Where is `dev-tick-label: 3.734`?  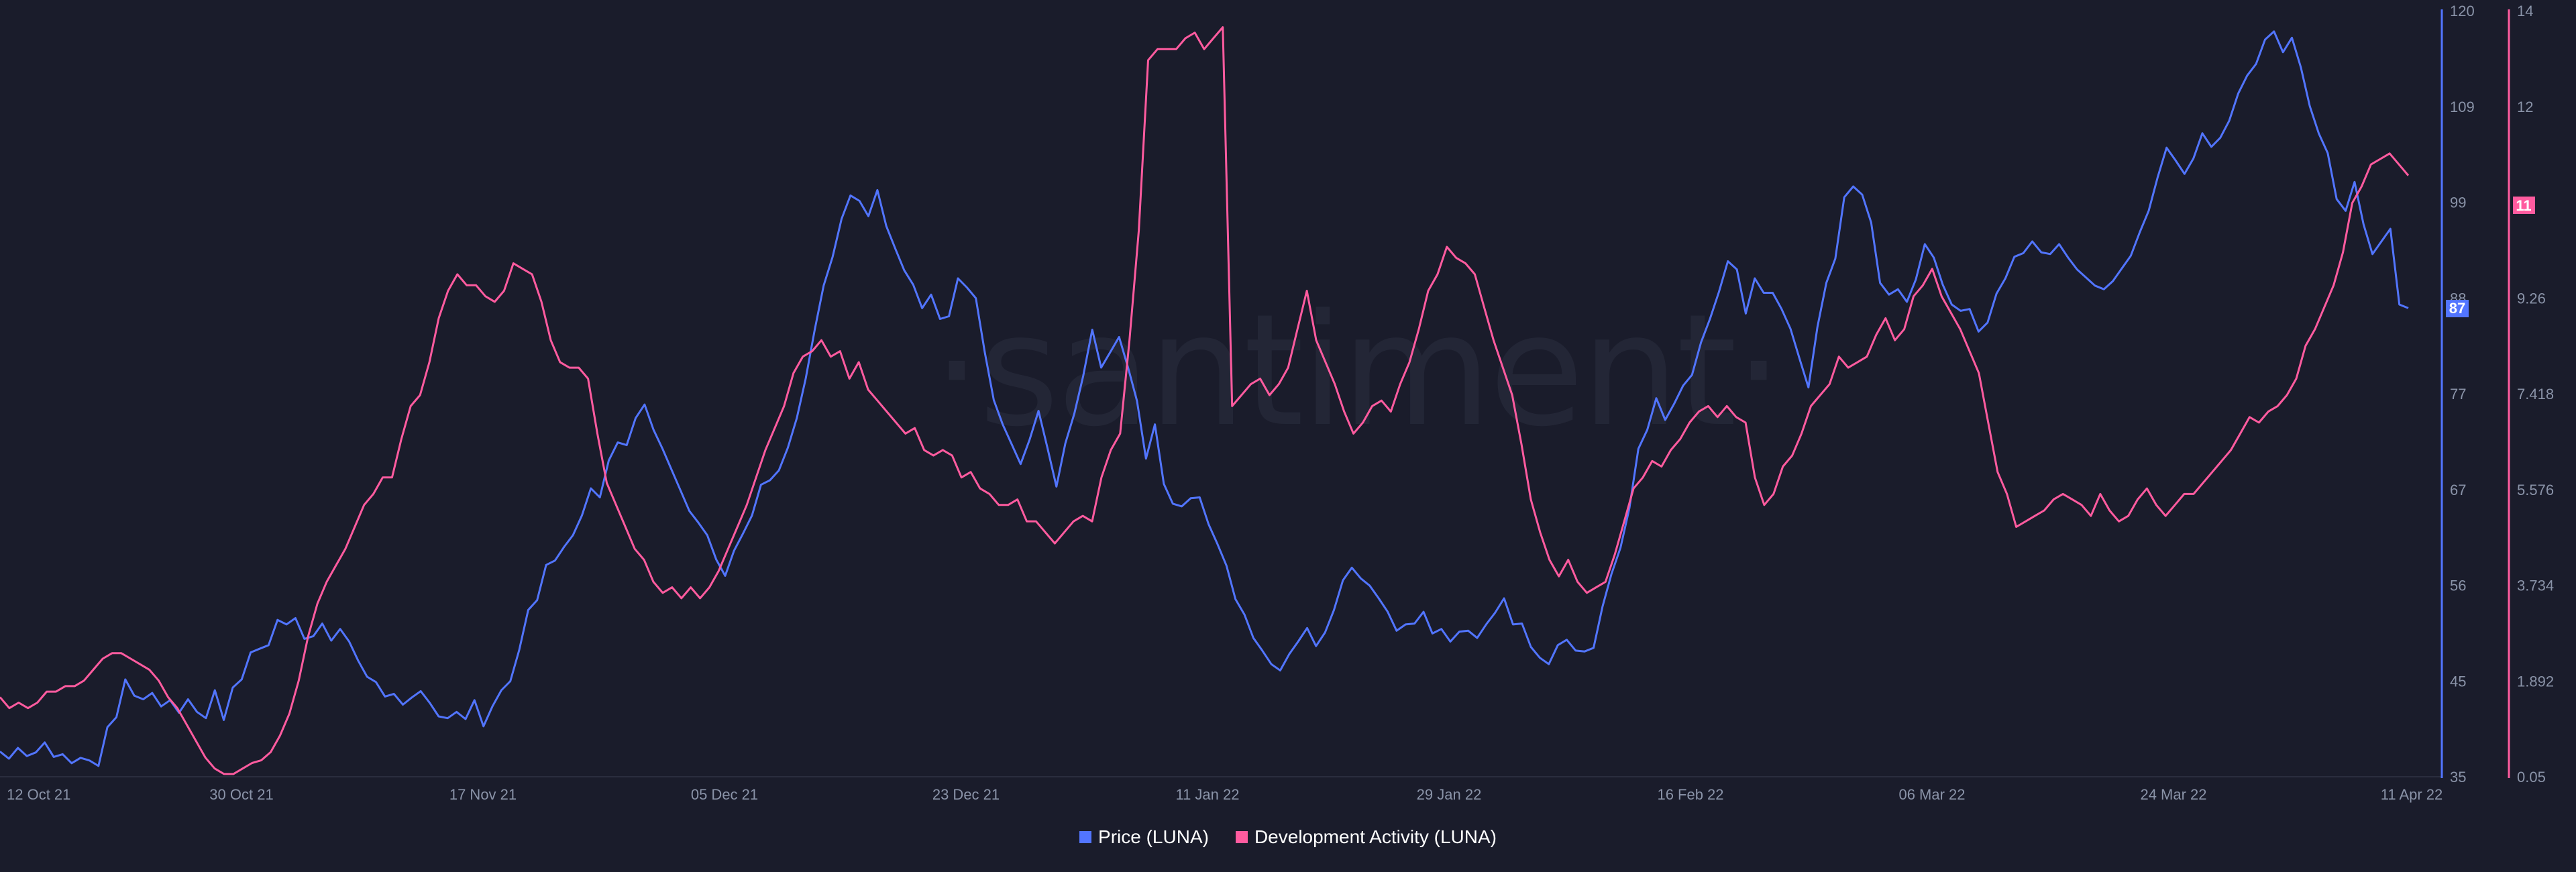 dev-tick-label: 3.734 is located at coordinates (2535, 586).